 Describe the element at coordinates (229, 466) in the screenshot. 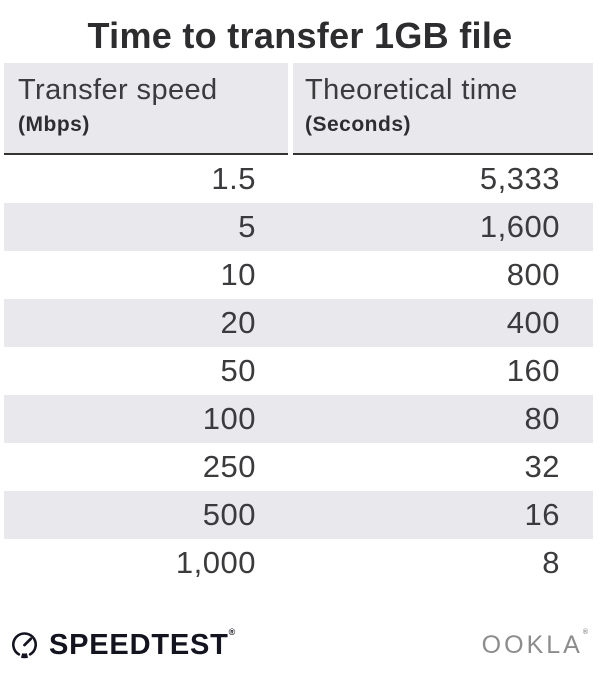

I see `speed-cell: 250` at that location.